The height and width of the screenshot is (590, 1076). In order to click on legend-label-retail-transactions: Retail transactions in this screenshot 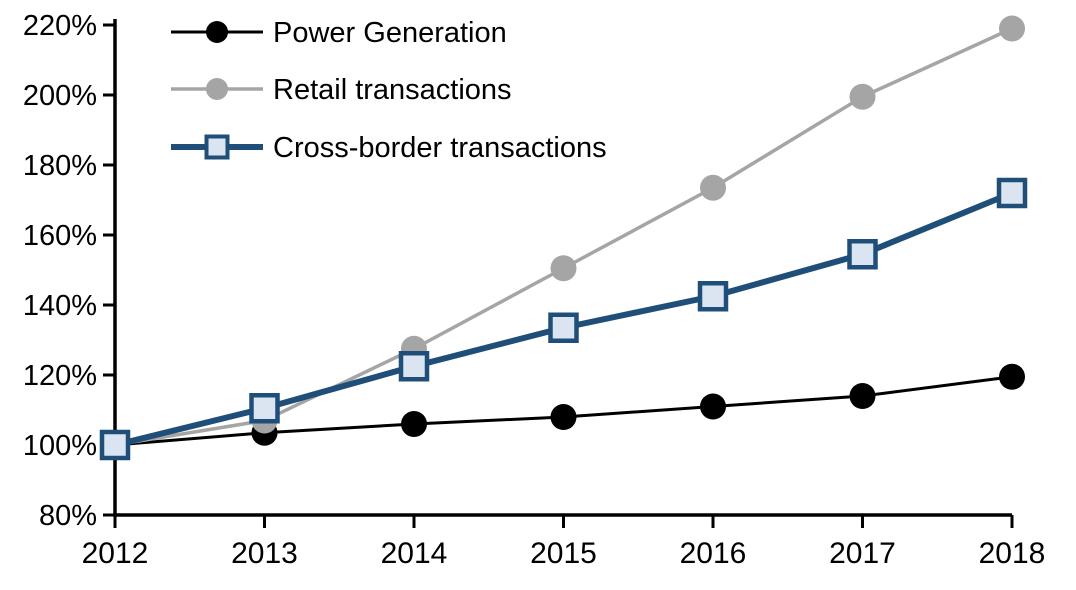, I will do `click(392, 90)`.